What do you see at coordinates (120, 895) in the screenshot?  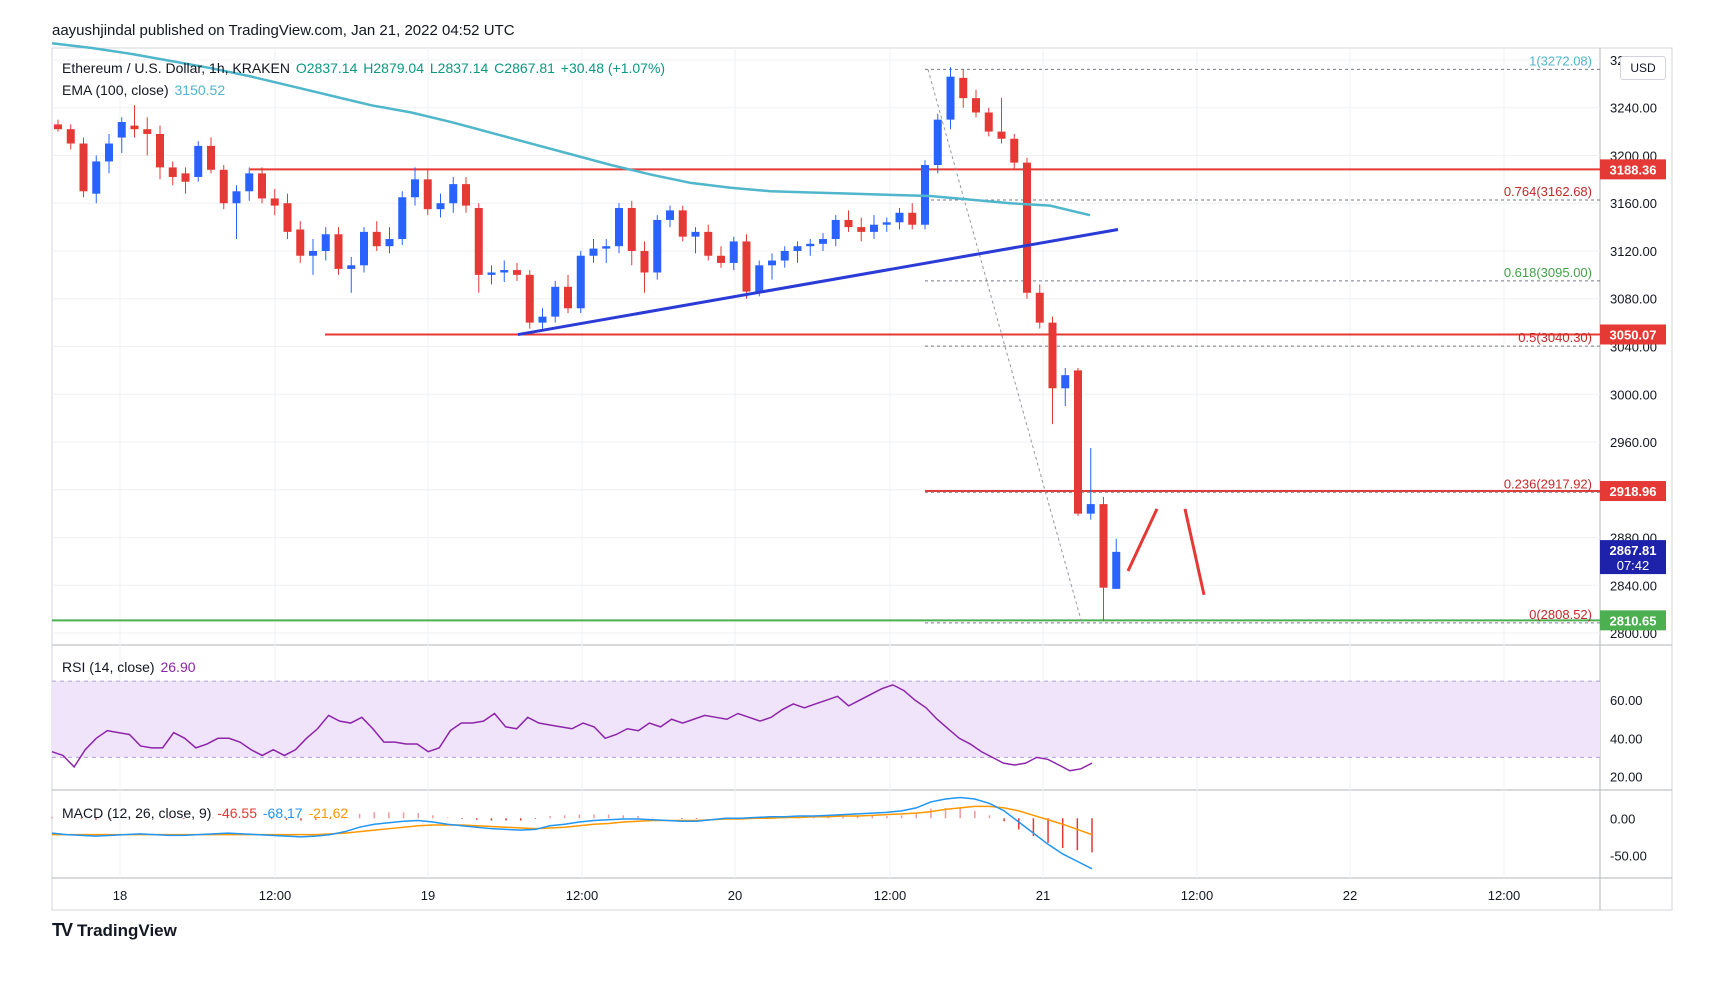 I see `x-tick-label: 18` at bounding box center [120, 895].